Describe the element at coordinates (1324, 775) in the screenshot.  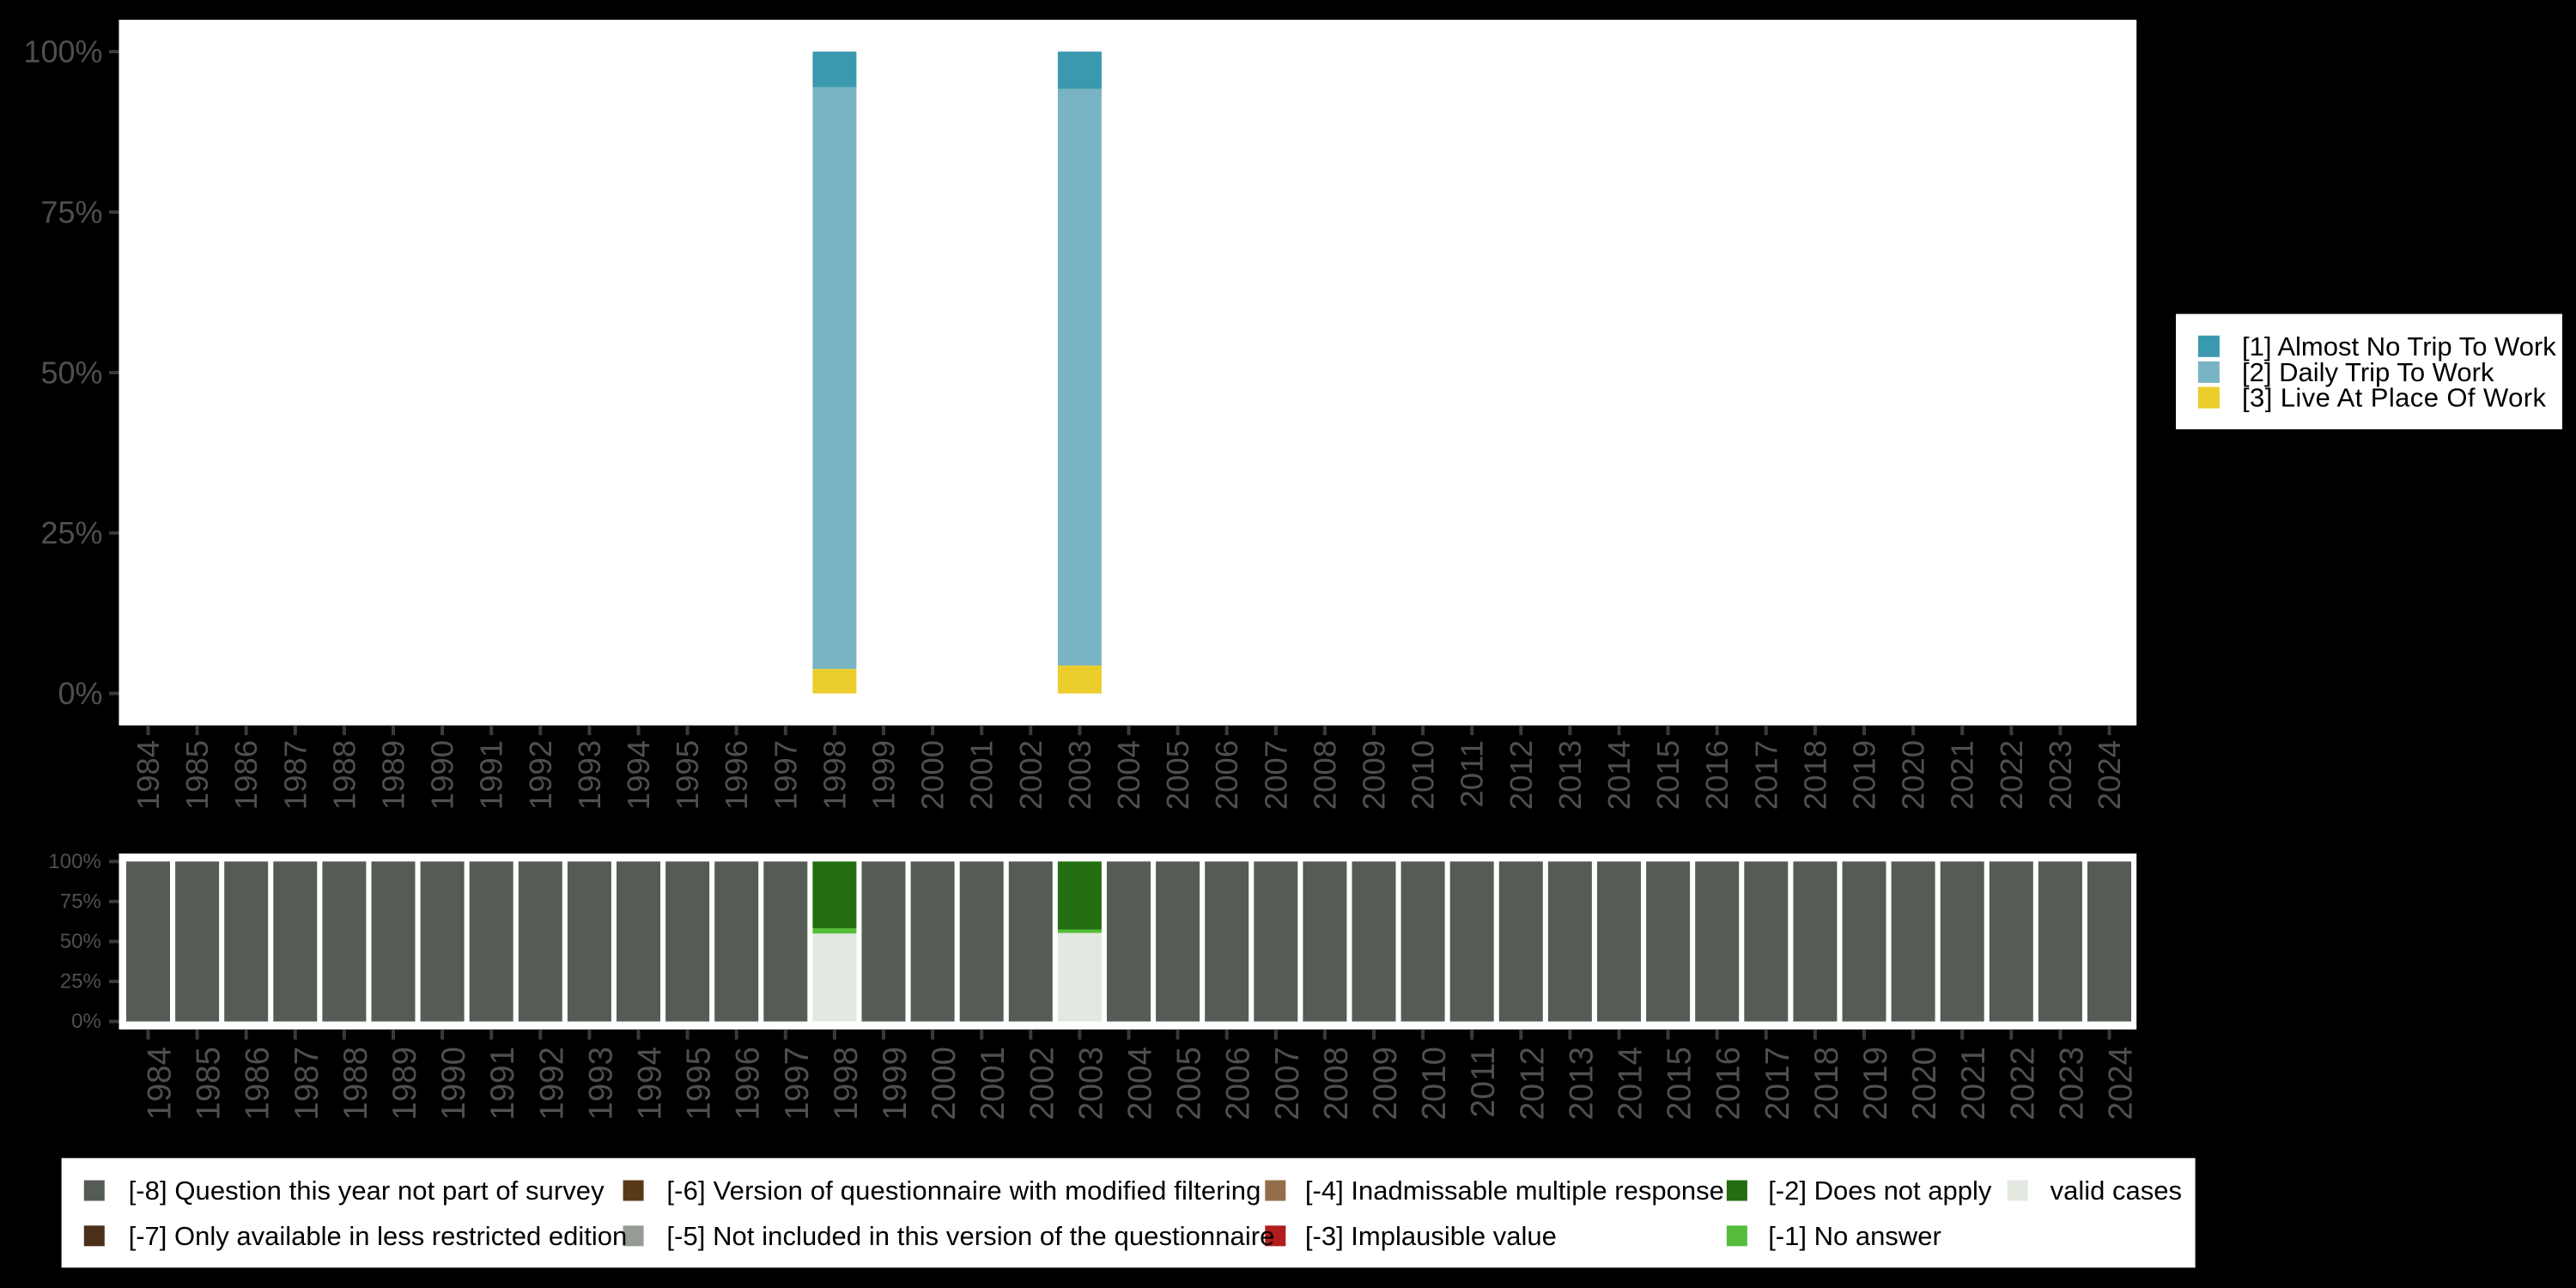
I see `svg-text: 2008` at that location.